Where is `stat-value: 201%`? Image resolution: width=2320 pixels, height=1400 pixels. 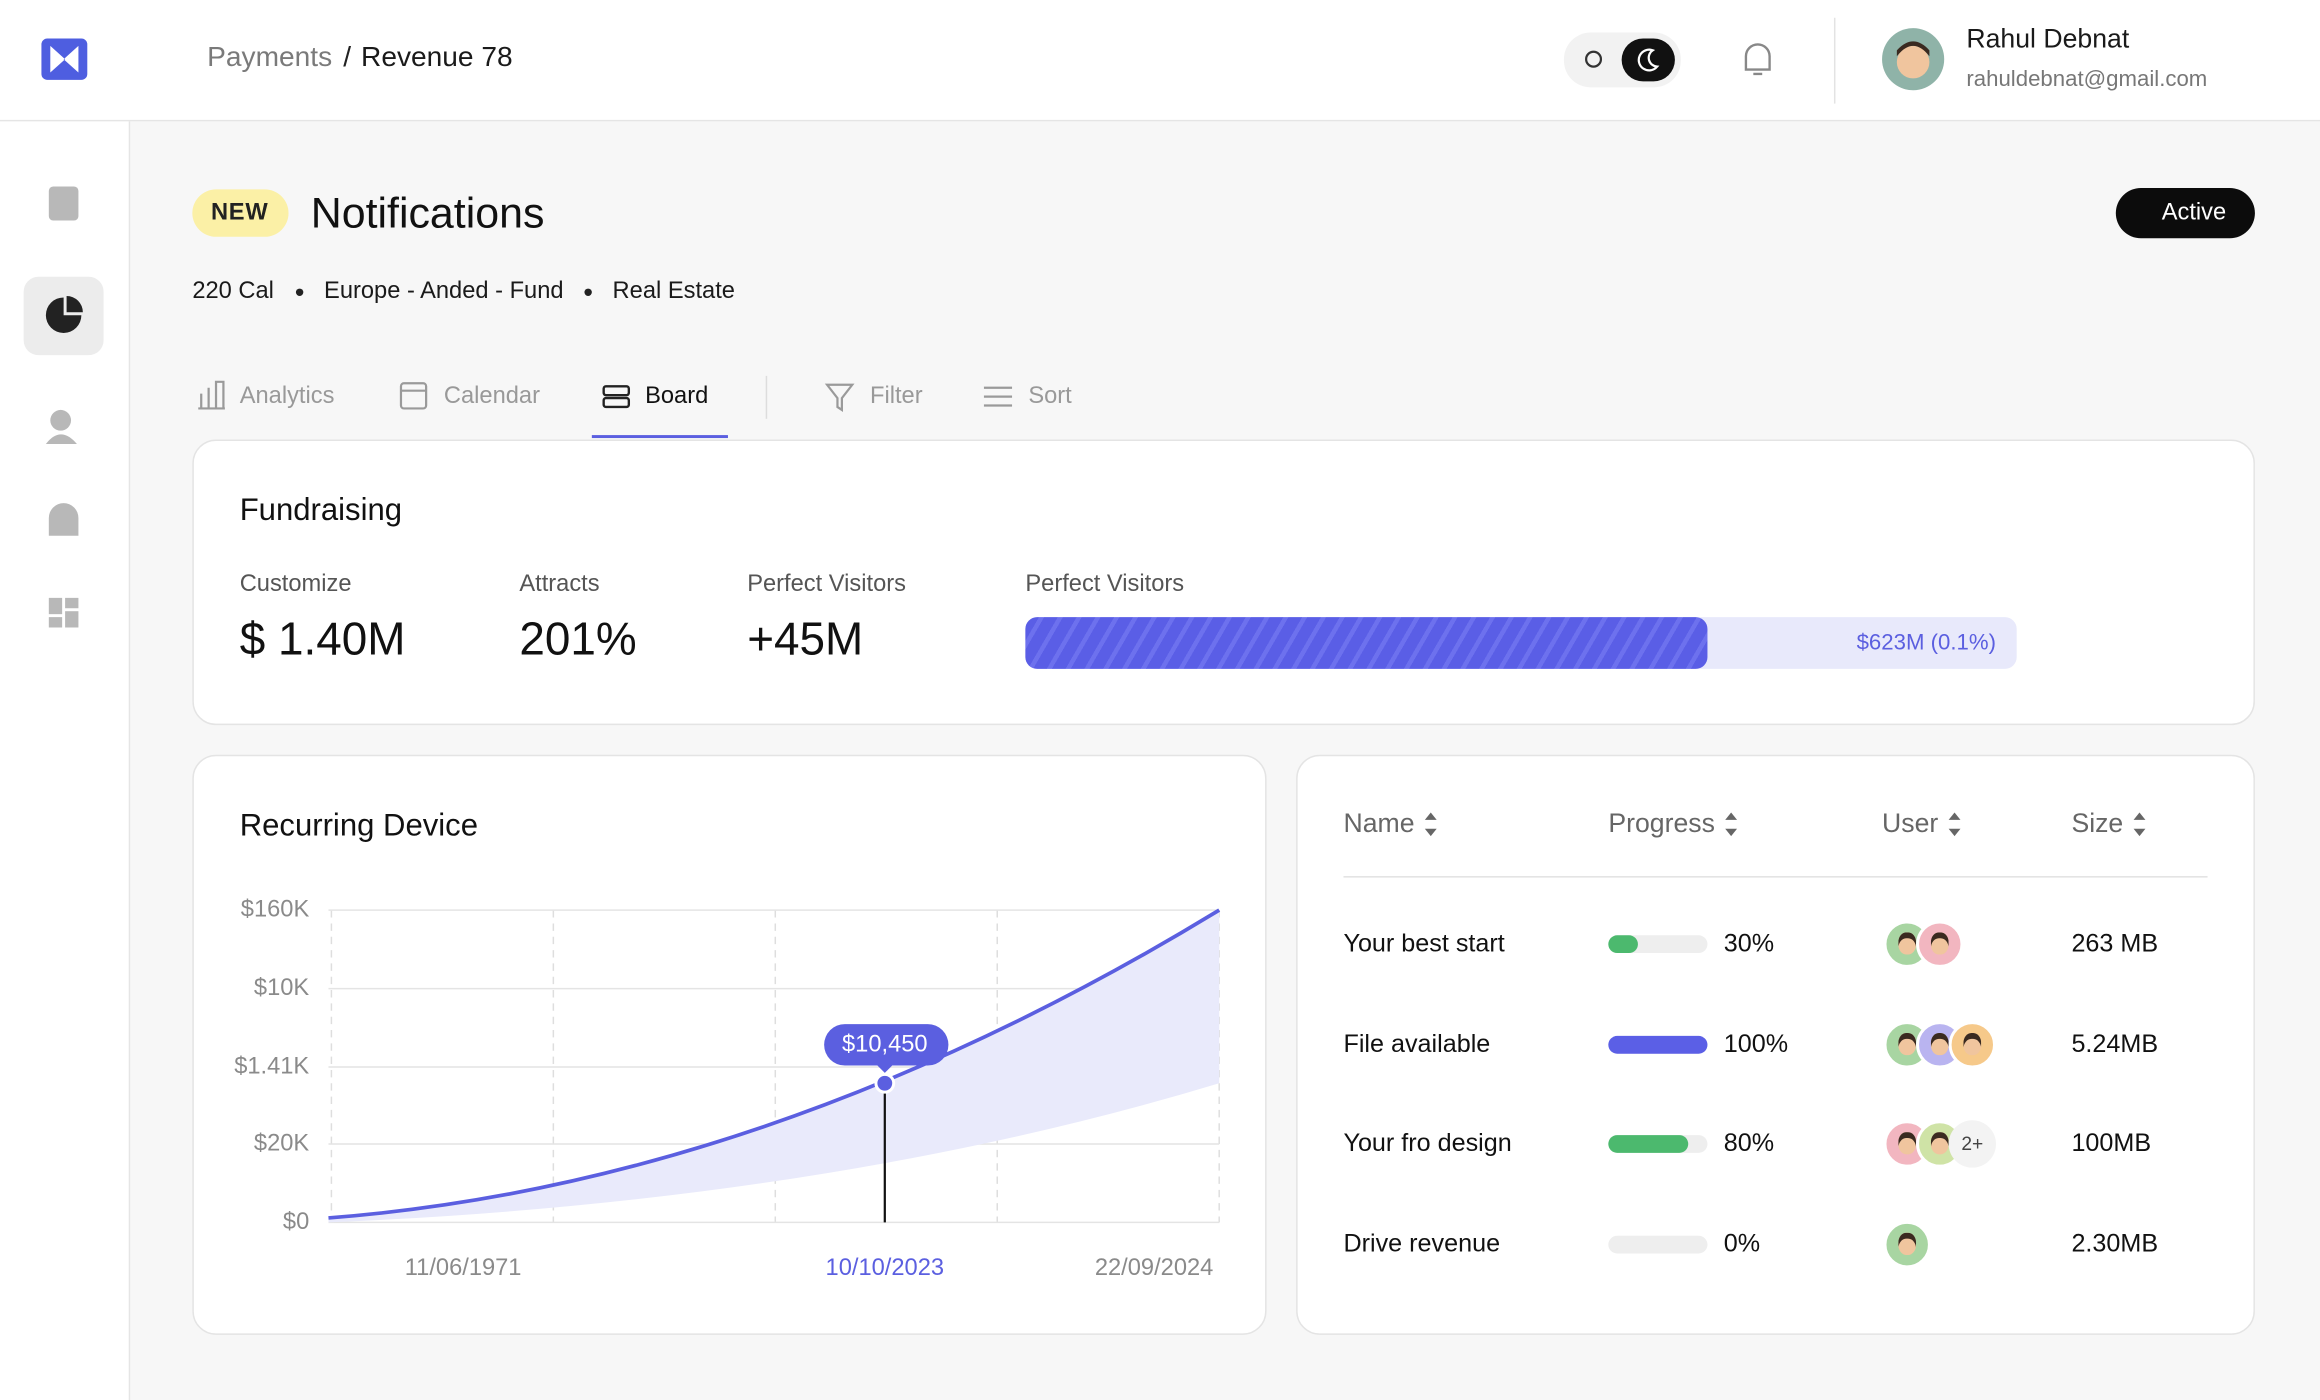
stat-value: 201% is located at coordinates (578, 639).